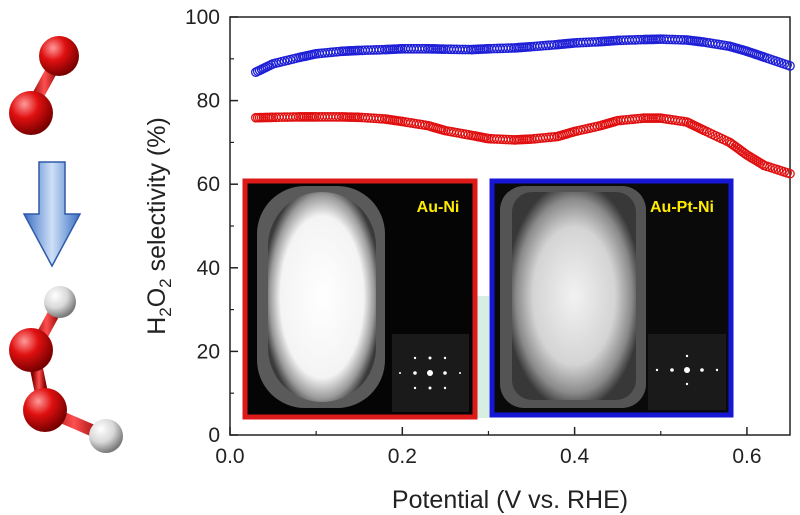 The height and width of the screenshot is (515, 800). What do you see at coordinates (482, 357) in the screenshot?
I see `background-band` at bounding box center [482, 357].